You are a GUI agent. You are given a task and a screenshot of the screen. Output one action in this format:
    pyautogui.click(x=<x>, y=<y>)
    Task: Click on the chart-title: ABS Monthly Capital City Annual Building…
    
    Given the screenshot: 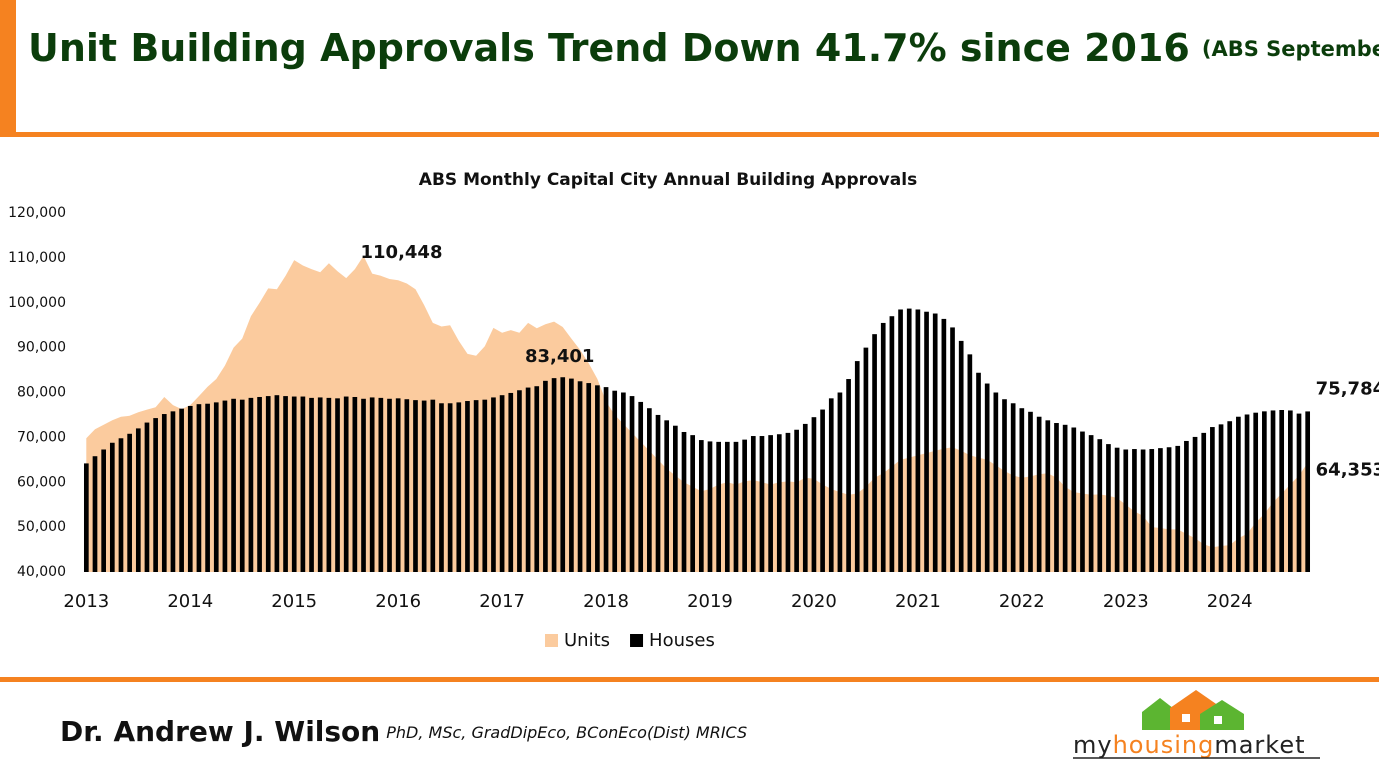 What is the action you would take?
    pyautogui.click(x=668, y=180)
    